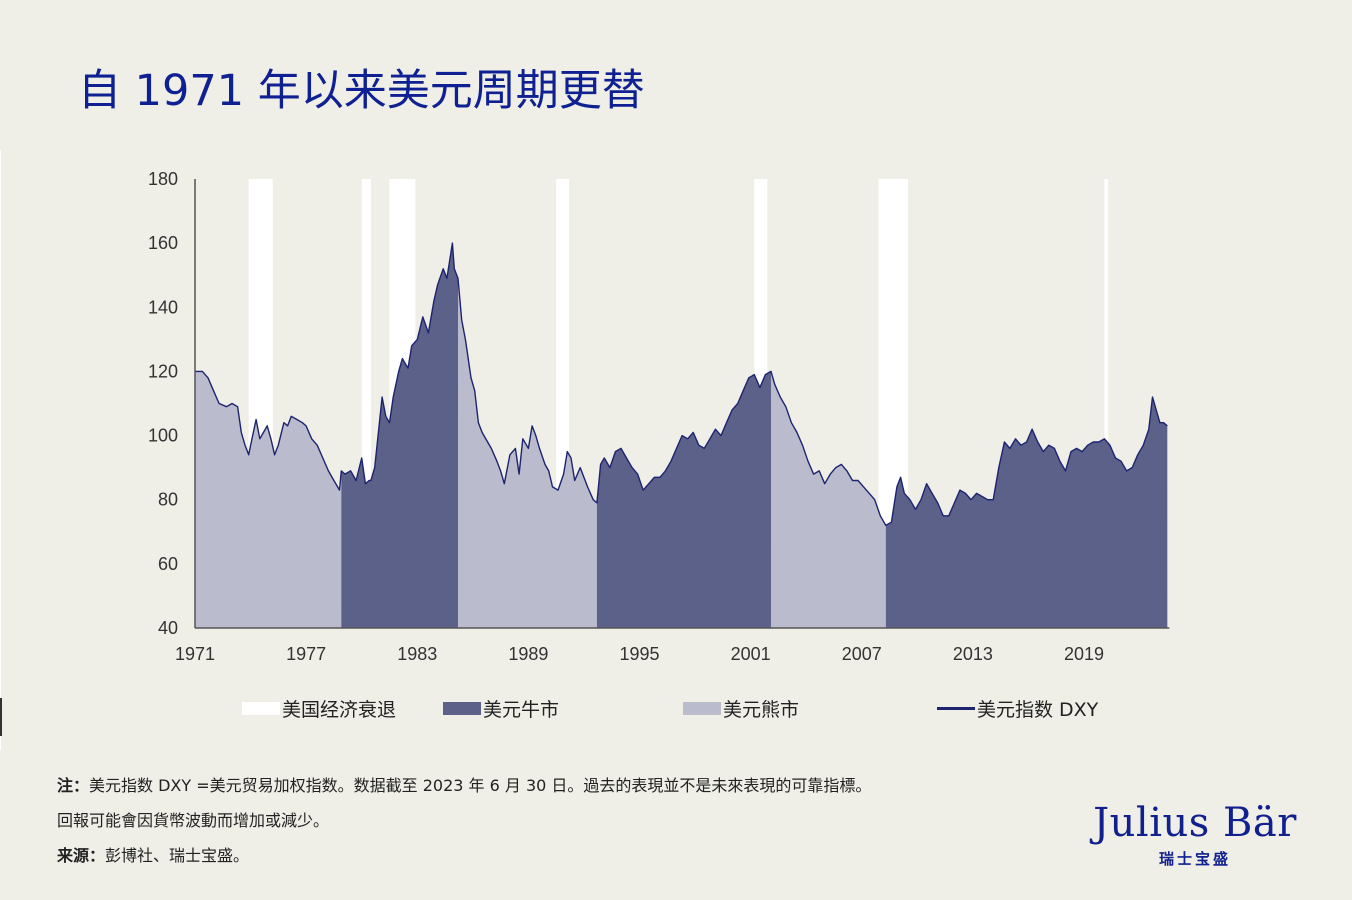 This screenshot has width=1352, height=900. I want to click on source-label: 来源：, so click(81, 855).